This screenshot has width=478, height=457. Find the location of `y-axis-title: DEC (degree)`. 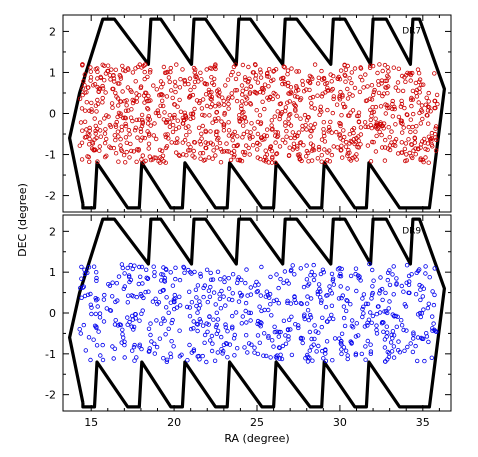

y-axis-title: DEC (degree) is located at coordinates (22, 220).